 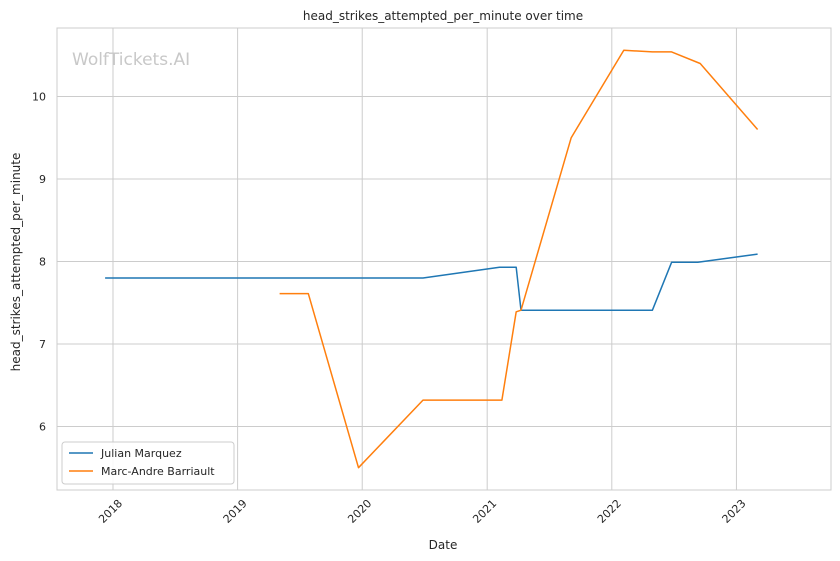 What do you see at coordinates (609, 511) in the screenshot?
I see `x-tick-label: 2022` at bounding box center [609, 511].